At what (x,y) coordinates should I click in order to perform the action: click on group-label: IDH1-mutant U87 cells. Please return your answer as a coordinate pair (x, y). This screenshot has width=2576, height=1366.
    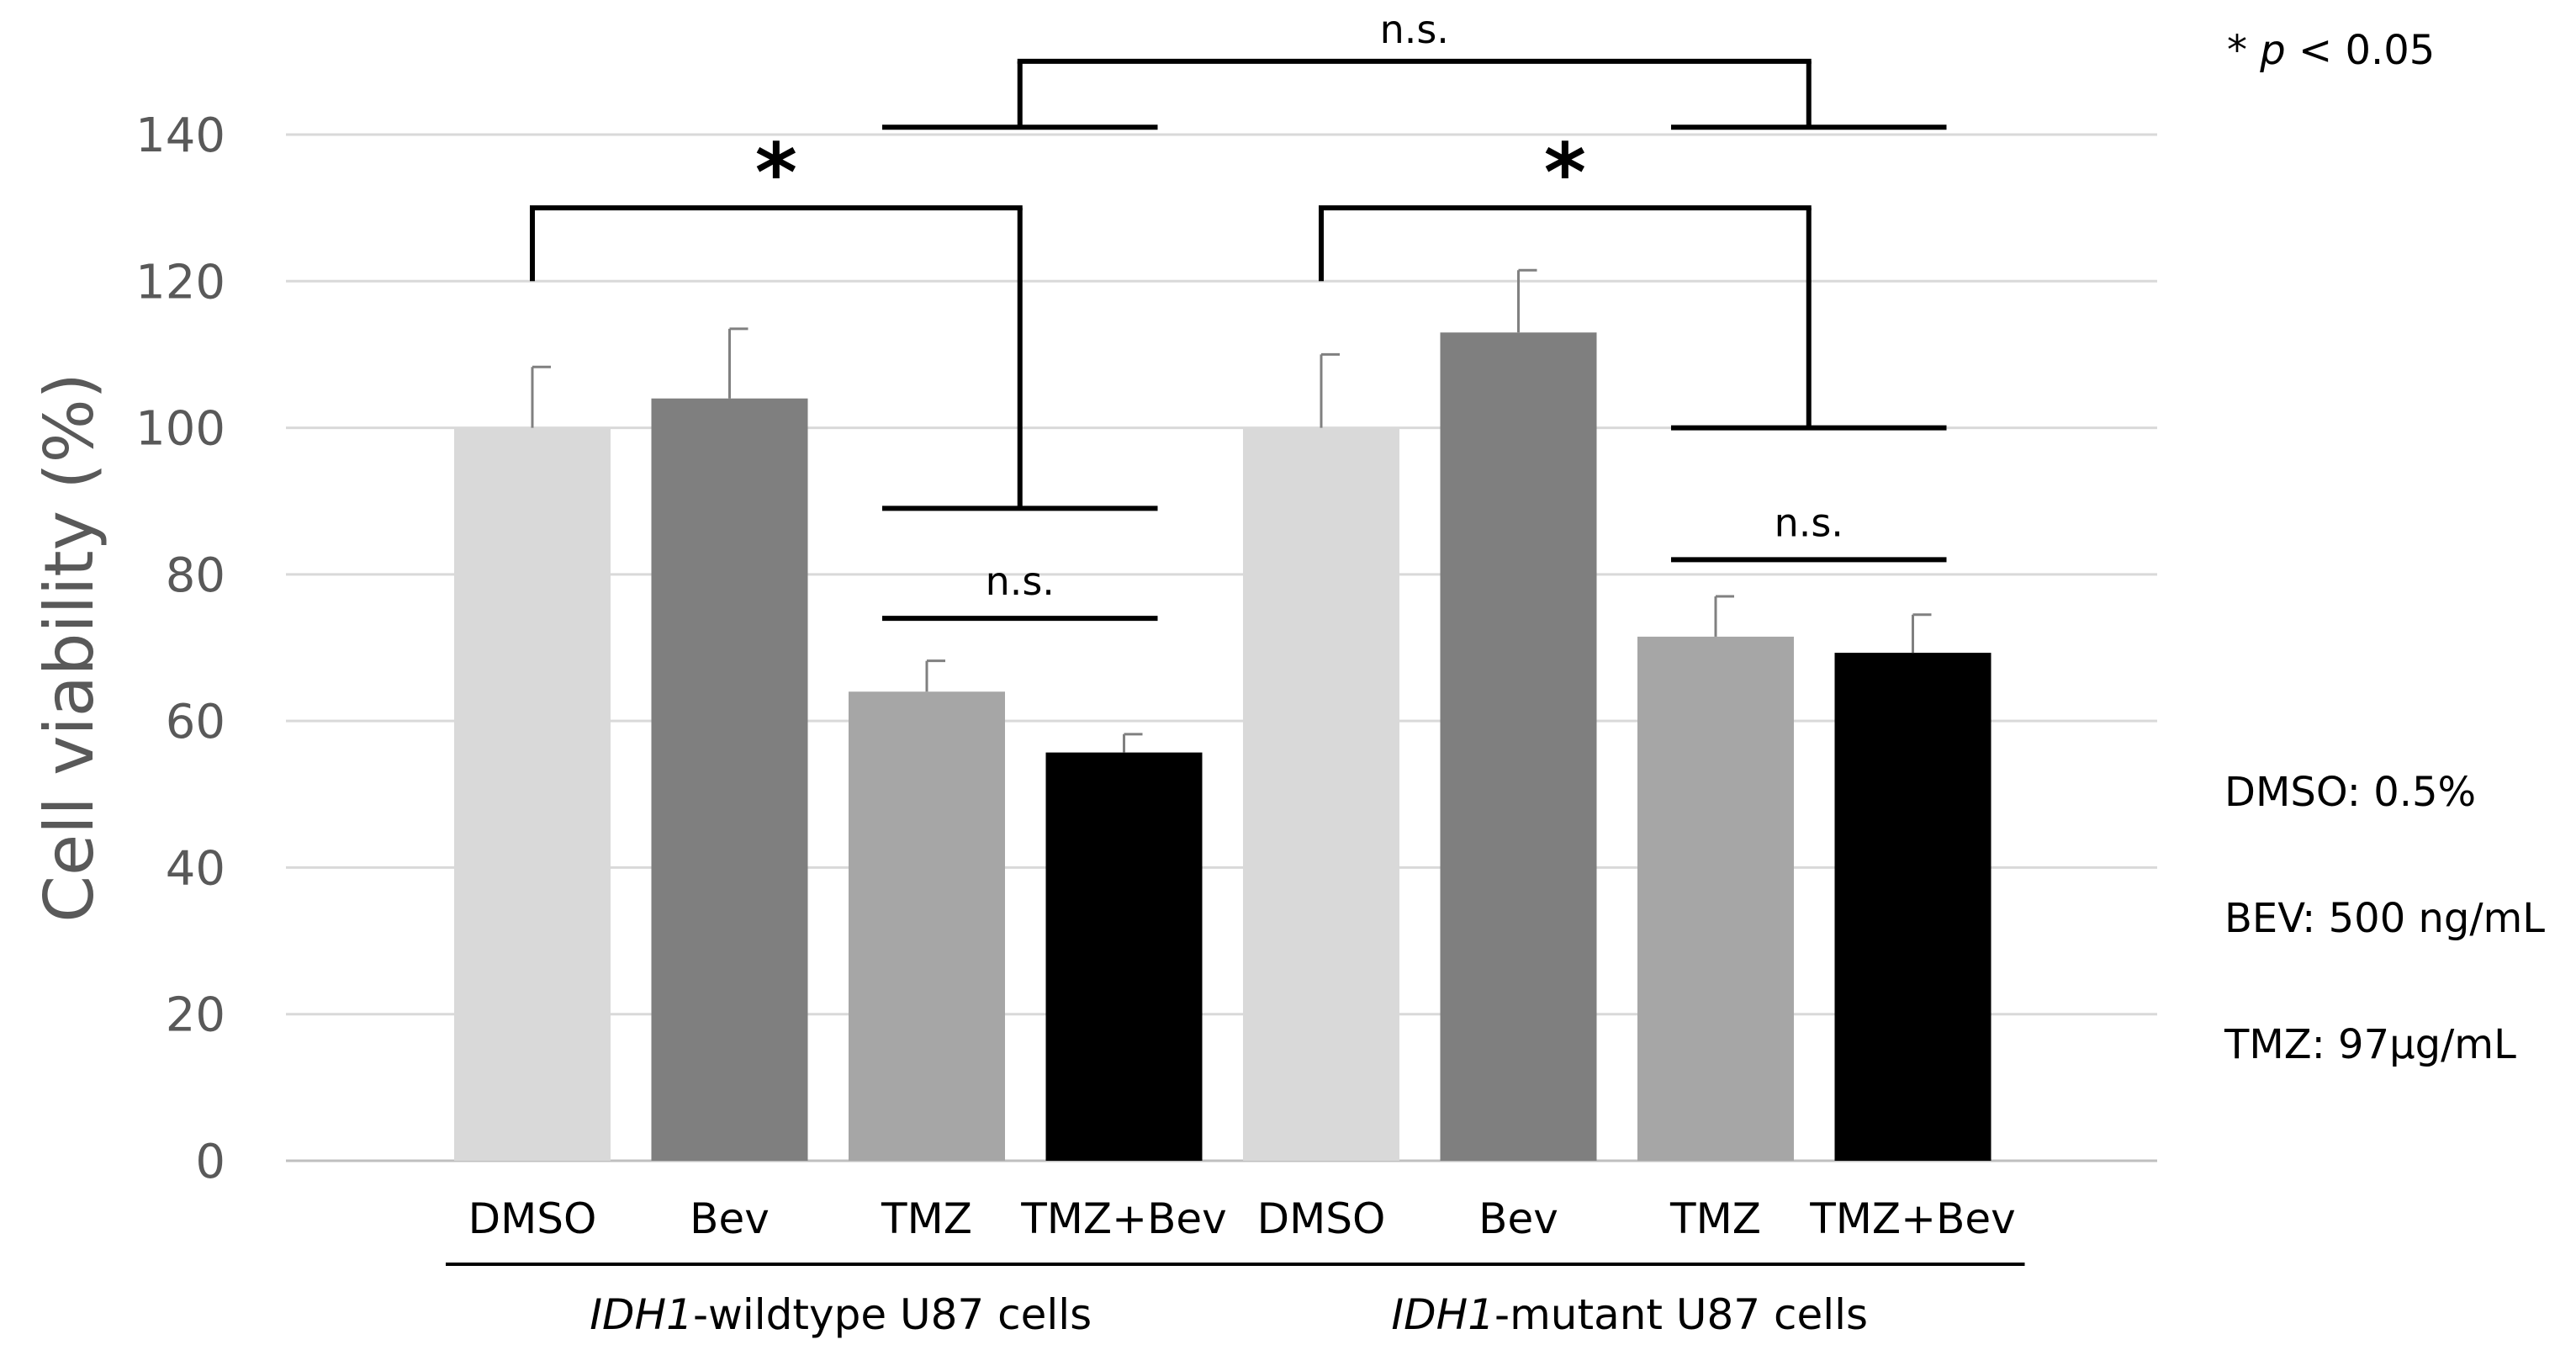
    Looking at the image, I should click on (1629, 1314).